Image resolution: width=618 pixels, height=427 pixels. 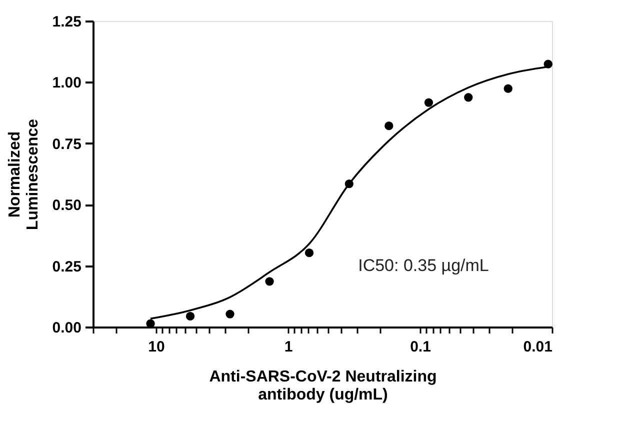 What do you see at coordinates (24, 174) in the screenshot?
I see `y-axis-title: Normalized Luminescence` at bounding box center [24, 174].